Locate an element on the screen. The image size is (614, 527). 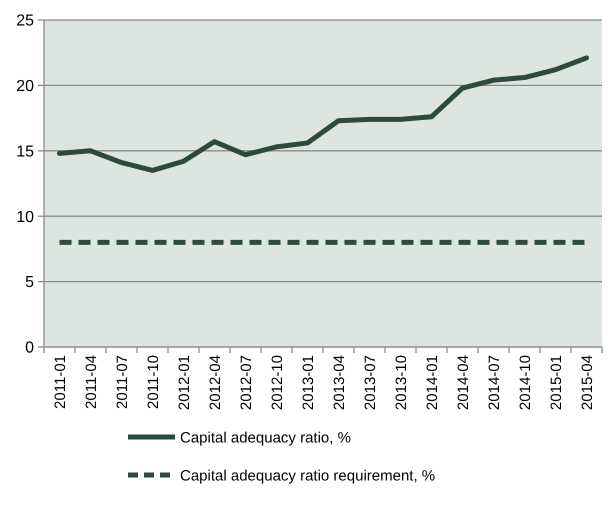
x-tick-label: 2013-07 is located at coordinates (370, 382).